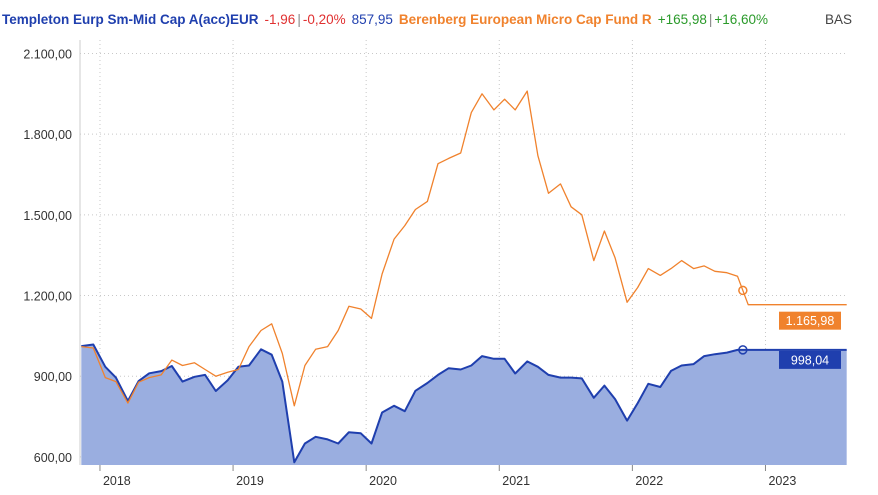  I want to click on bas-label: BAS, so click(838, 19).